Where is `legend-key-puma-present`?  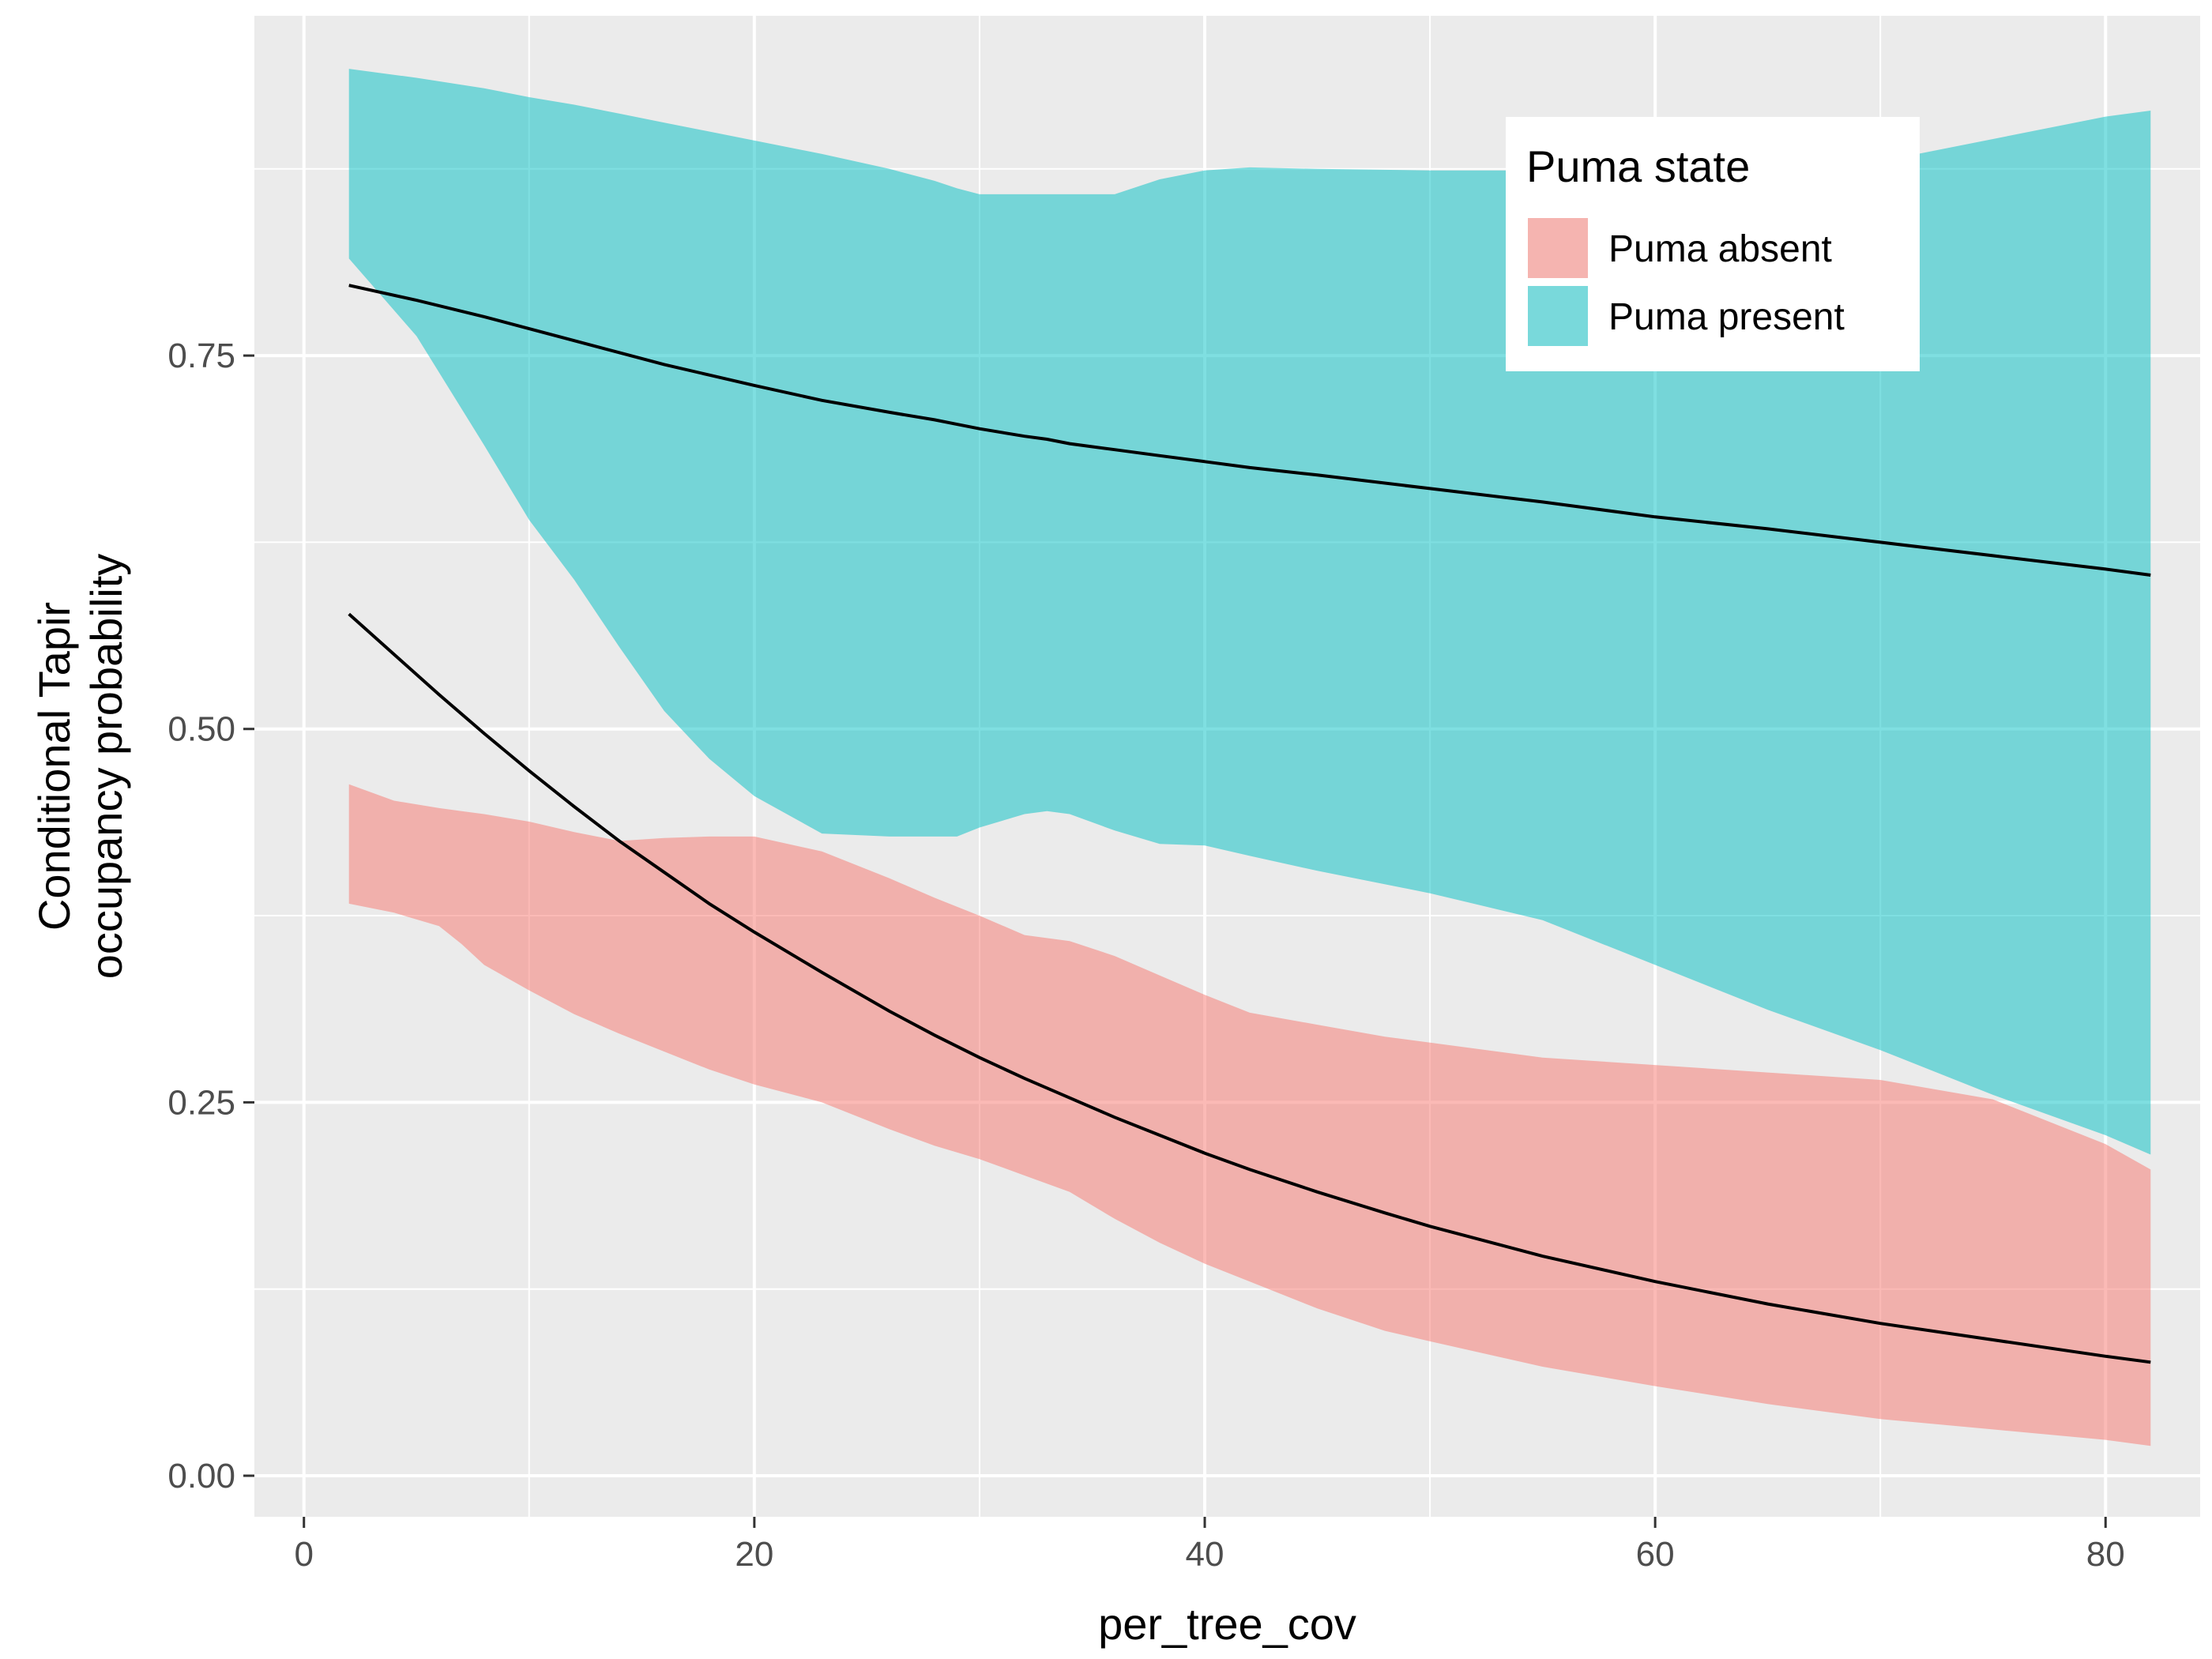 legend-key-puma-present is located at coordinates (1558, 316).